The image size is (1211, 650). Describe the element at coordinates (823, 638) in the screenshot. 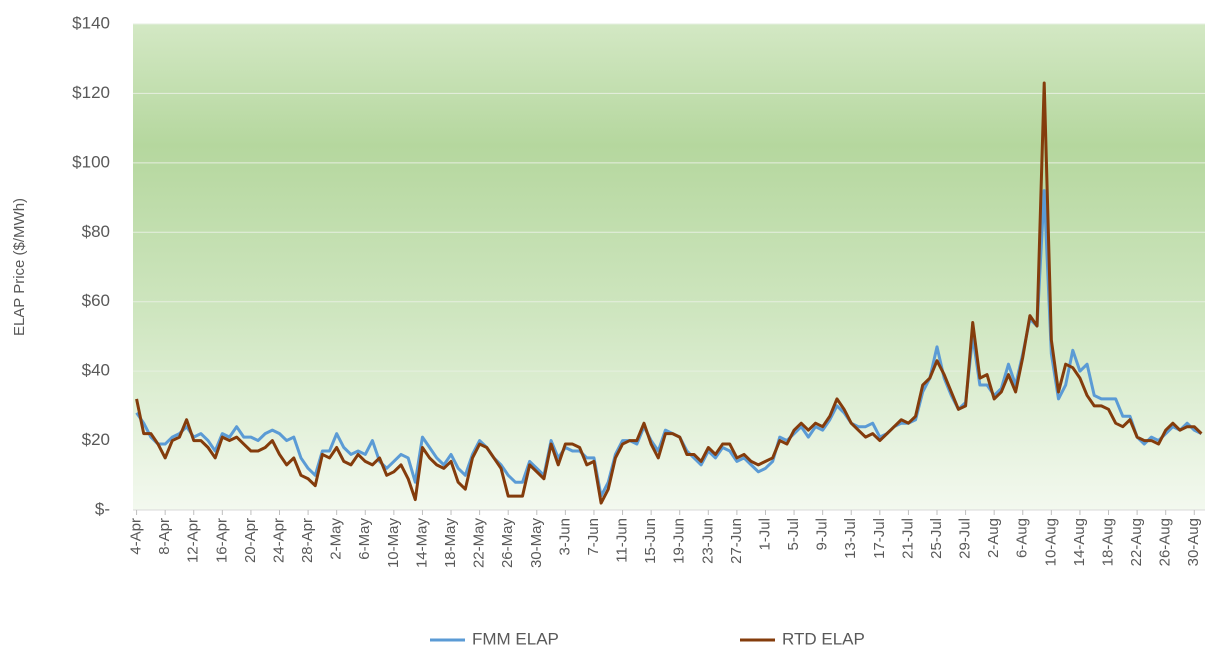

I see `legend-label: RTD ELAP` at that location.